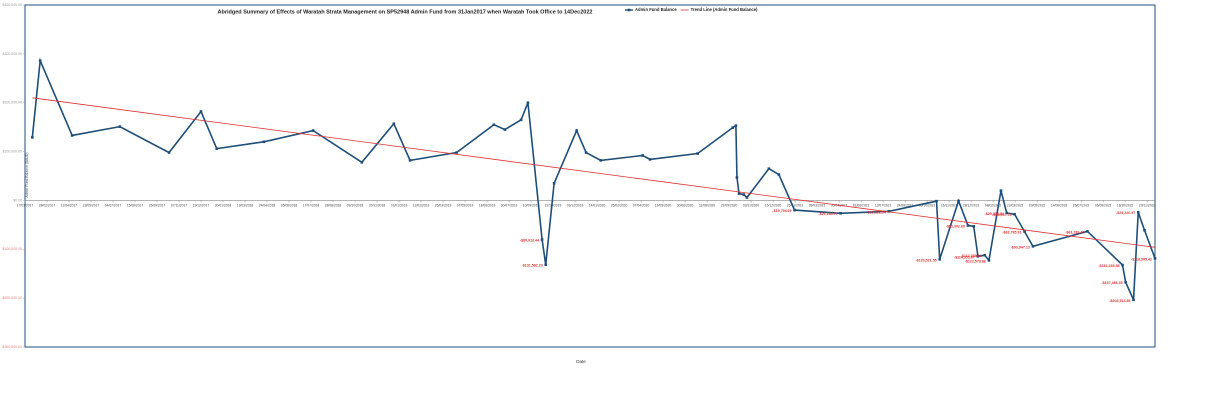  Describe the element at coordinates (861, 205) in the screenshot. I see `x-tick-label: 01/06/2021` at that location.